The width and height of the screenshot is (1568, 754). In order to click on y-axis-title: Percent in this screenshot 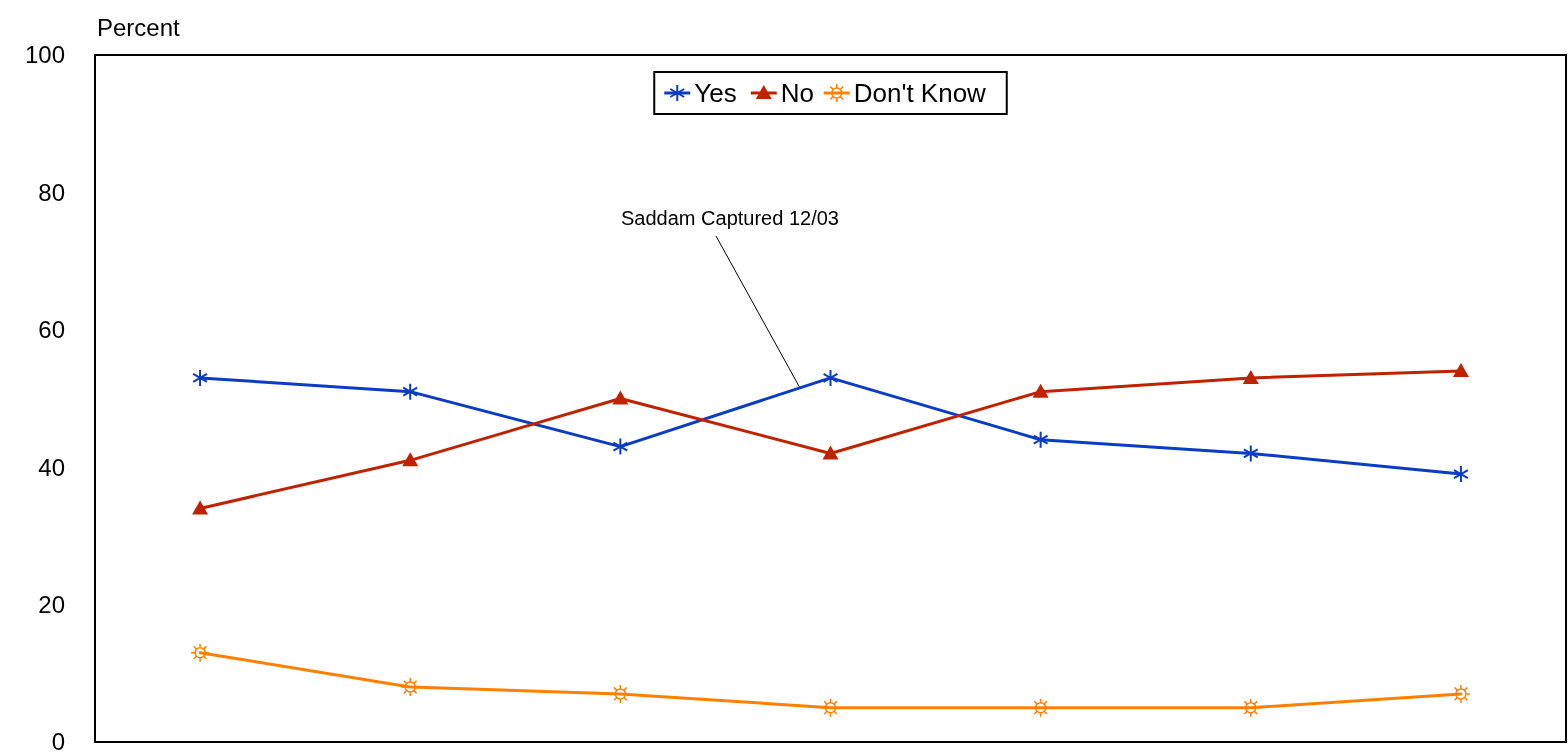, I will do `click(139, 27)`.